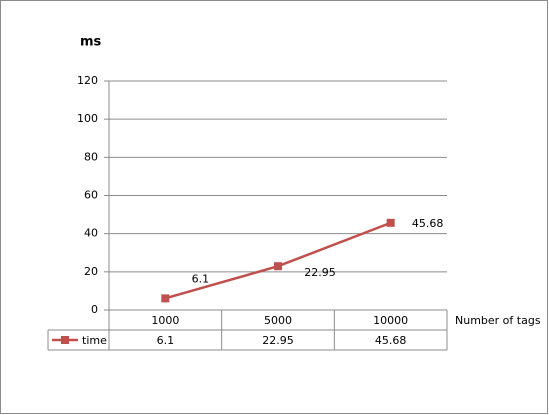 Image resolution: width=549 pixels, height=415 pixels. What do you see at coordinates (91, 156) in the screenshot?
I see `y-tick-label: 80` at bounding box center [91, 156].